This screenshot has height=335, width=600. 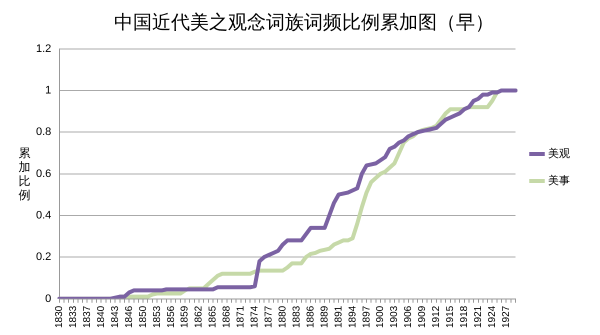 I want to click on x-tick-label: 1846, so click(x=129, y=316).